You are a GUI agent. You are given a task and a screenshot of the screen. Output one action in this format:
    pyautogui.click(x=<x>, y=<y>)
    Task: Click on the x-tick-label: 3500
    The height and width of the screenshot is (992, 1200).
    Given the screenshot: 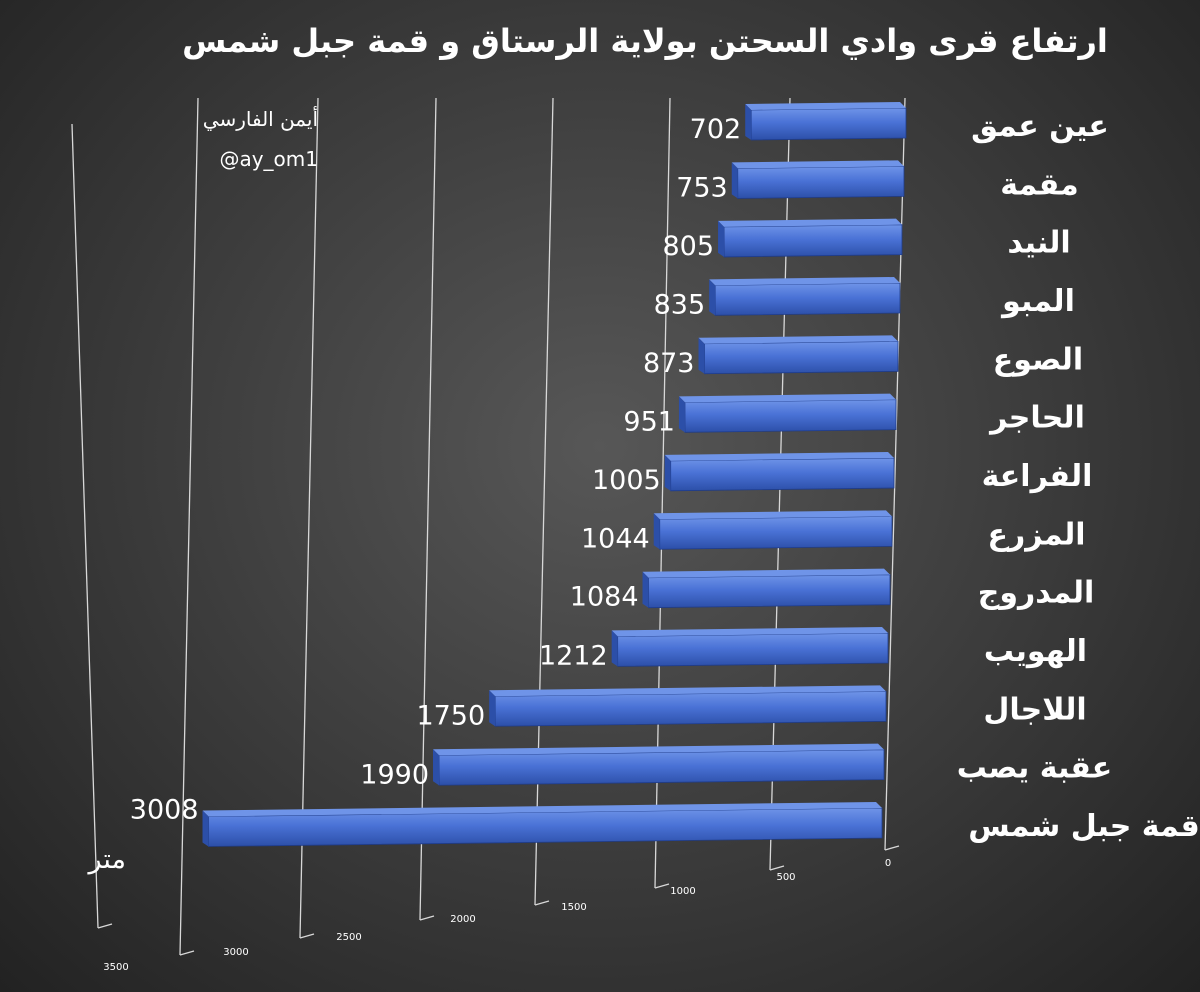 What is the action you would take?
    pyautogui.click(x=115, y=967)
    